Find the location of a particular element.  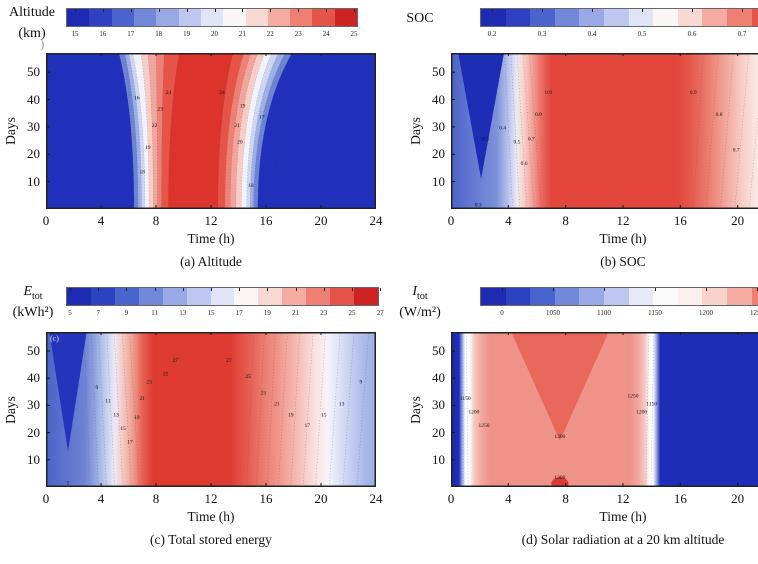

x-tick-label: 0 is located at coordinates (46, 220).